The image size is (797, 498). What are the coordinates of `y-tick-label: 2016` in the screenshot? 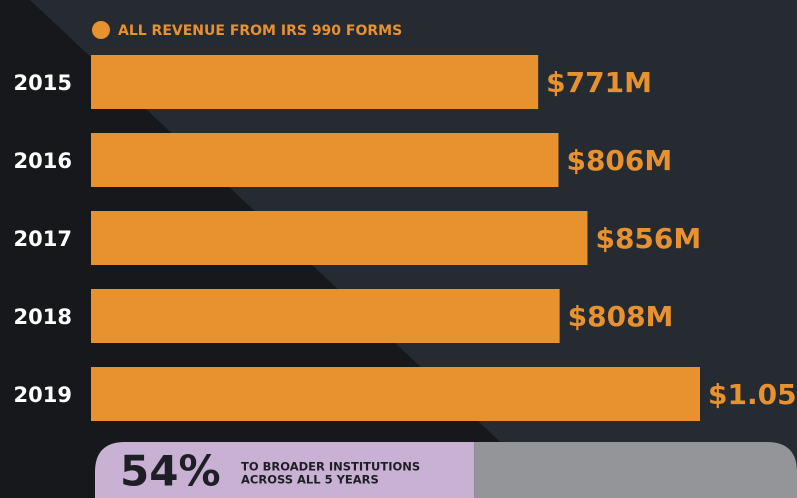 It's located at (43, 161).